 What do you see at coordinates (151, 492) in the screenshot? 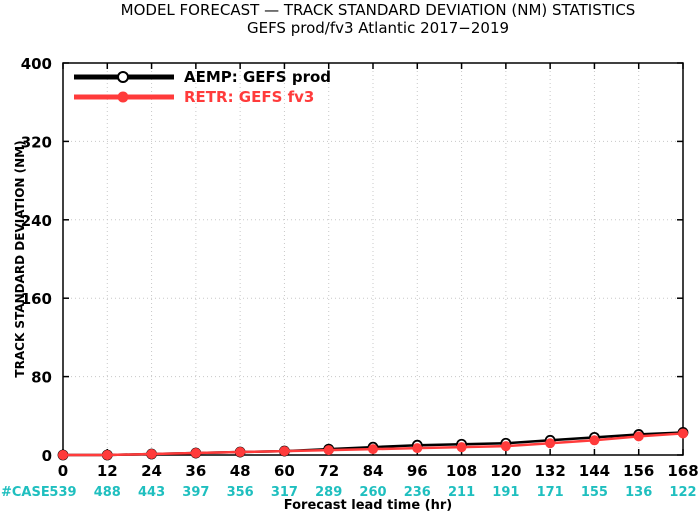
I see `case-count: 443` at bounding box center [151, 492].